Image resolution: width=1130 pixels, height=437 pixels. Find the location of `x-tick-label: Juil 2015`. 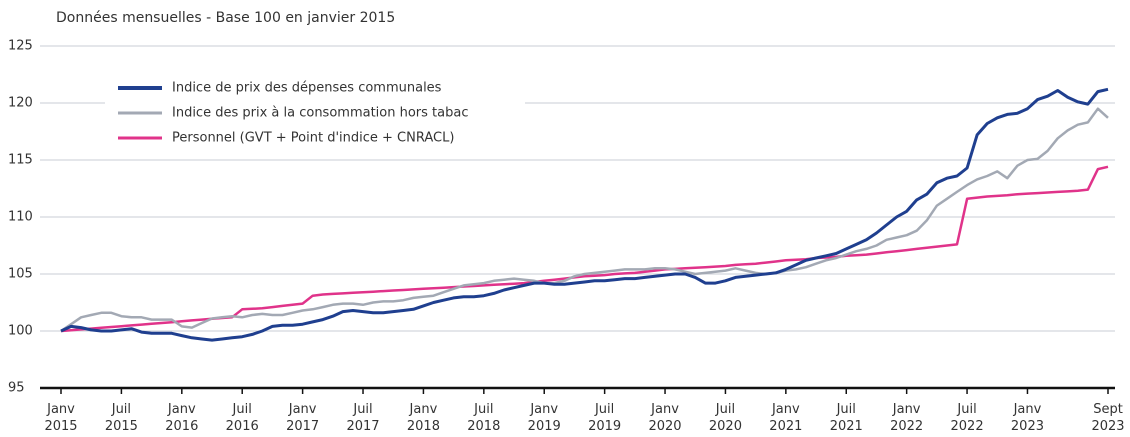

x-tick-label: Juil 2015 is located at coordinates (121, 418).